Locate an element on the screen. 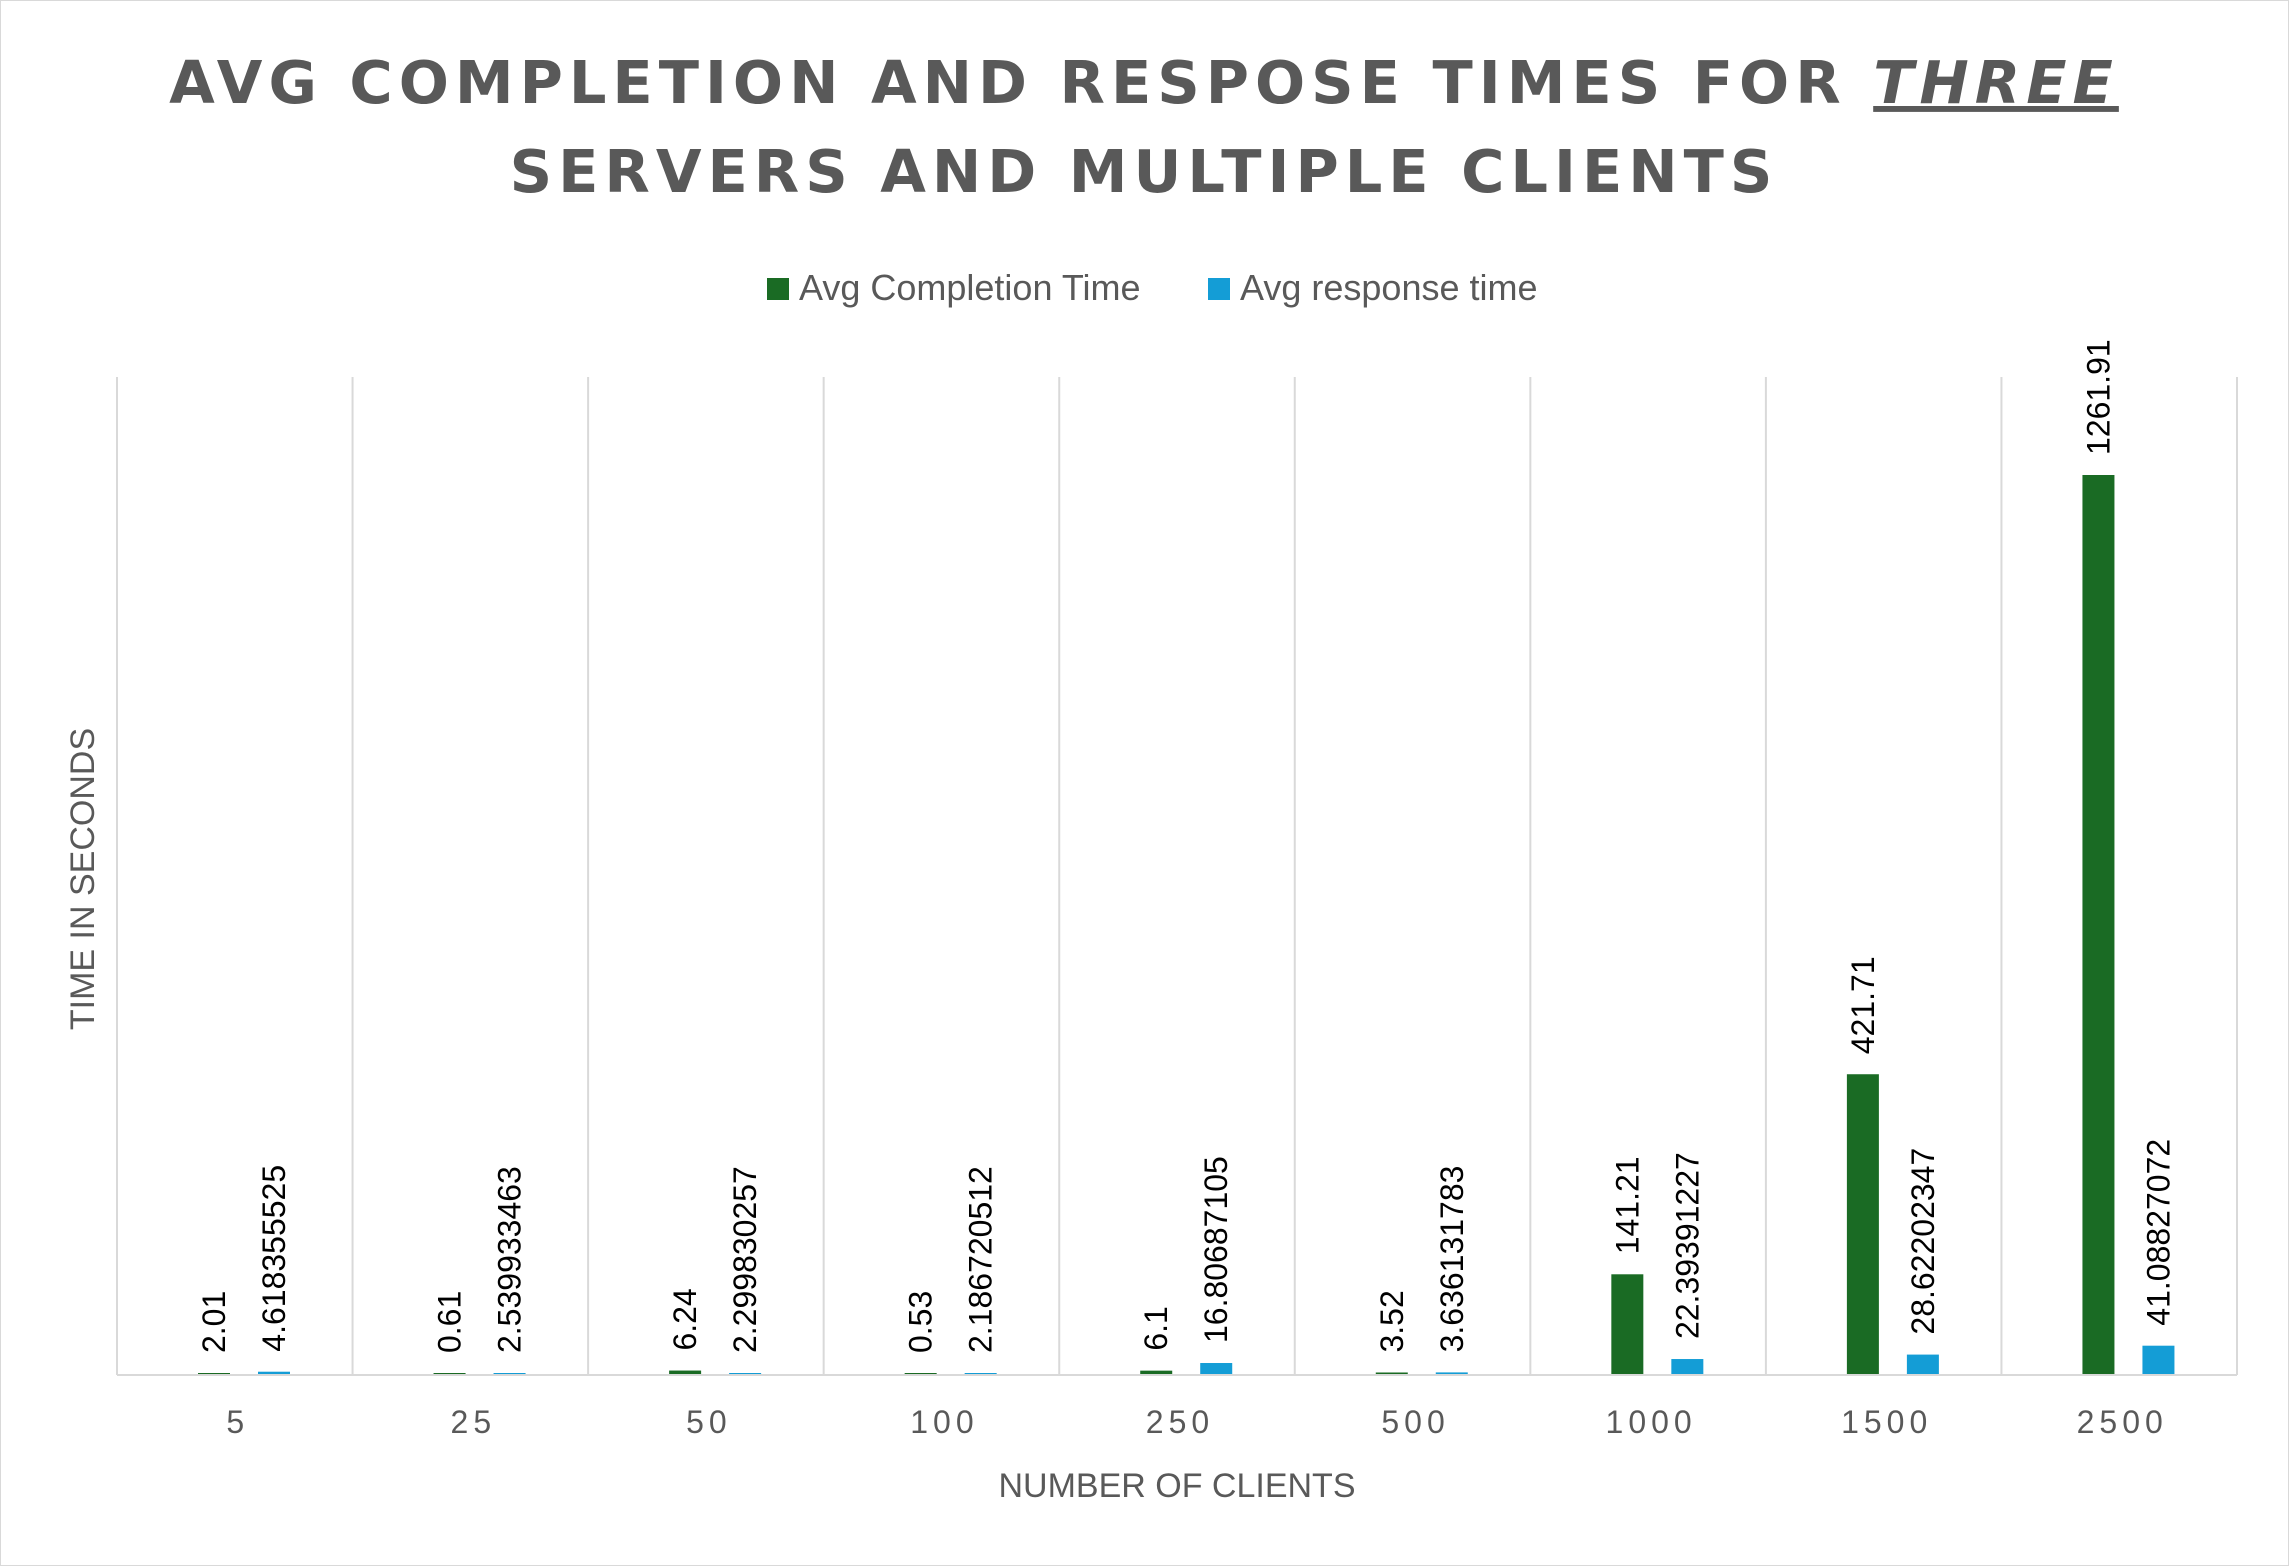  x-tick-label: 500 is located at coordinates (1415, 1422).